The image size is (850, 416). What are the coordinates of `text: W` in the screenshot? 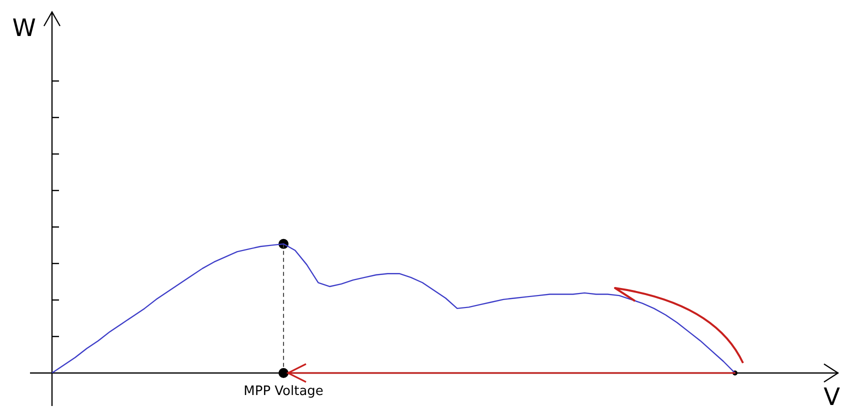 It's located at (24, 28).